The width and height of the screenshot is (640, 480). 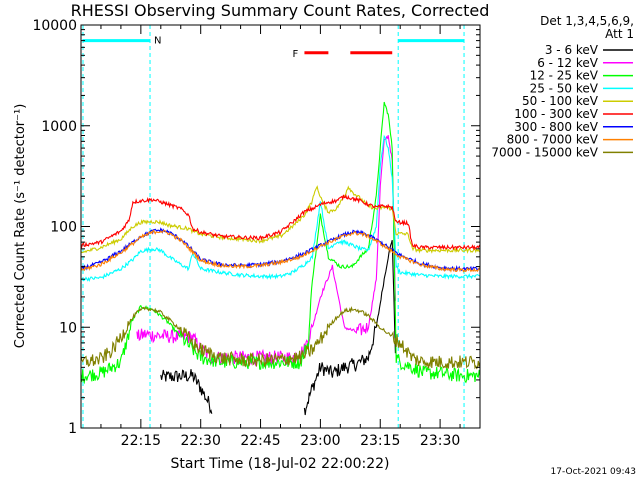 What do you see at coordinates (68, 328) in the screenshot?
I see `y-tick-label-1: 10` at bounding box center [68, 328].